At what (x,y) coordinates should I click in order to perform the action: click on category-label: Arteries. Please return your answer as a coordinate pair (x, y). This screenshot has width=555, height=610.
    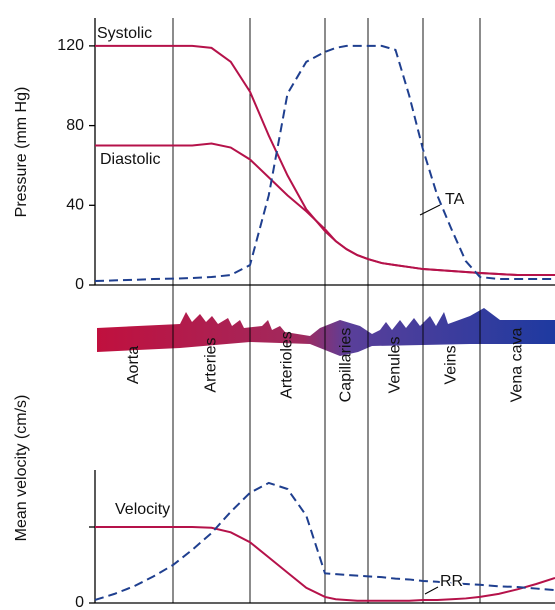
    Looking at the image, I should click on (211, 364).